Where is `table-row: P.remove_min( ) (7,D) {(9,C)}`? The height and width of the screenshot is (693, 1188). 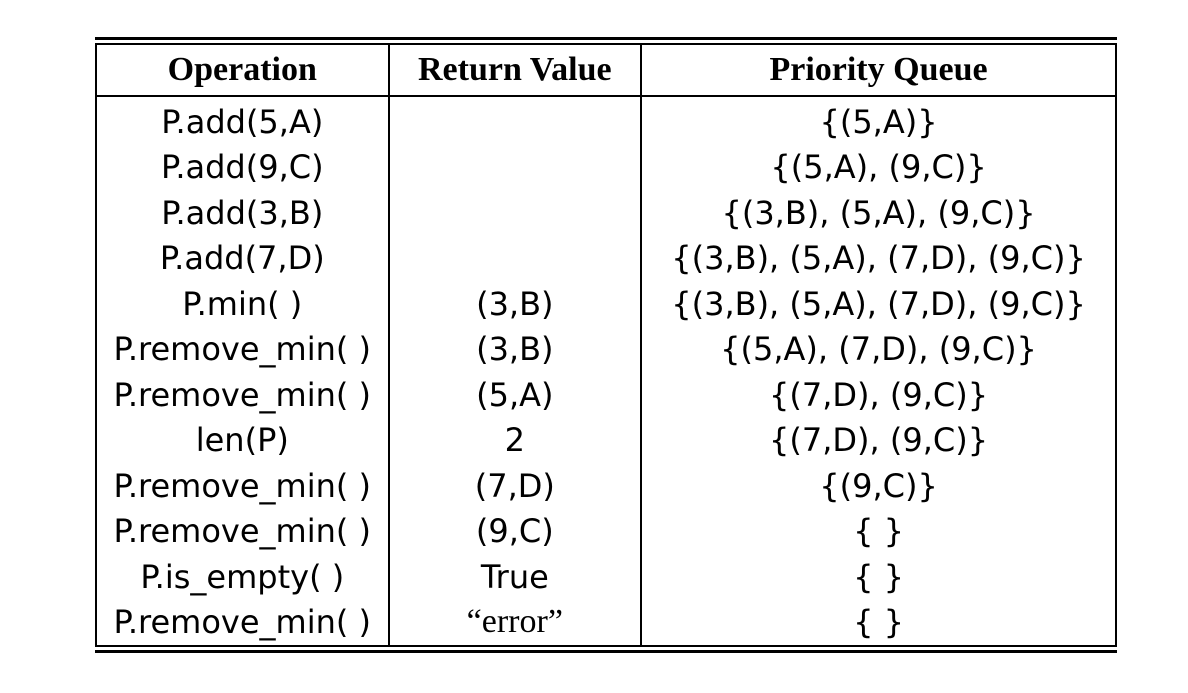
table-row: P.remove_min( ) (7,D) {(9,C)} is located at coordinates (606, 486).